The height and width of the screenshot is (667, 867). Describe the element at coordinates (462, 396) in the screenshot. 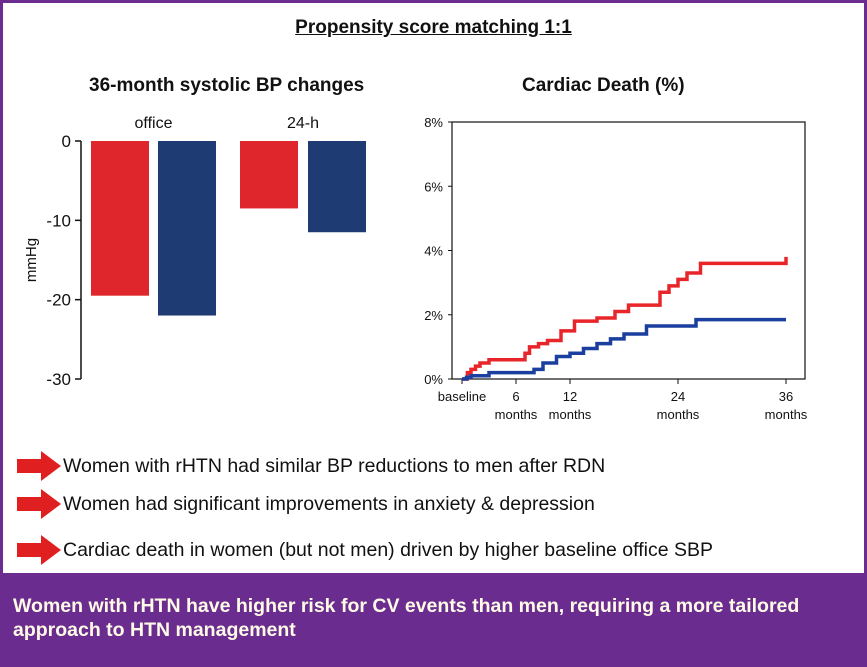

I see `x-tick-label: baseline` at that location.